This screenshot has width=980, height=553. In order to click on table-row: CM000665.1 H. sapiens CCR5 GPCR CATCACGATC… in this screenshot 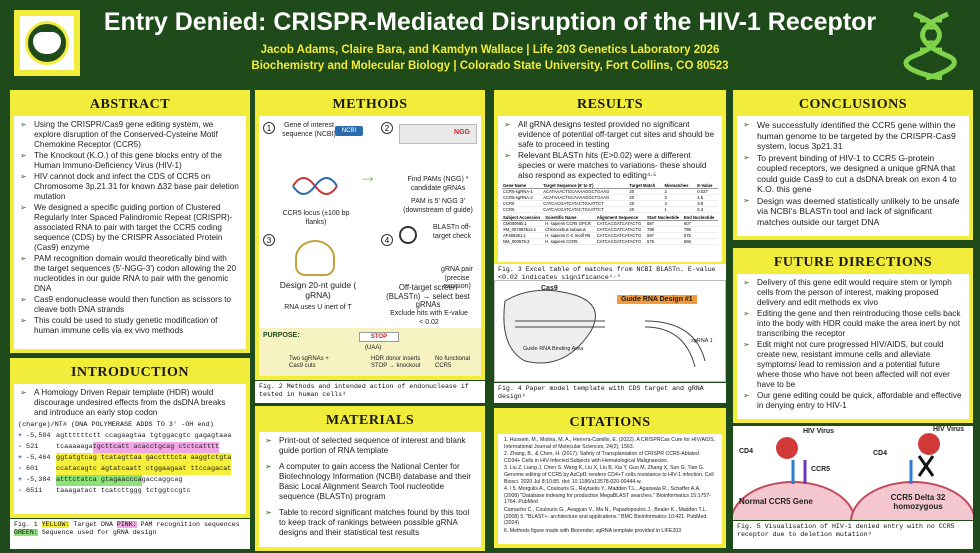, I will do `click(610, 223)`.